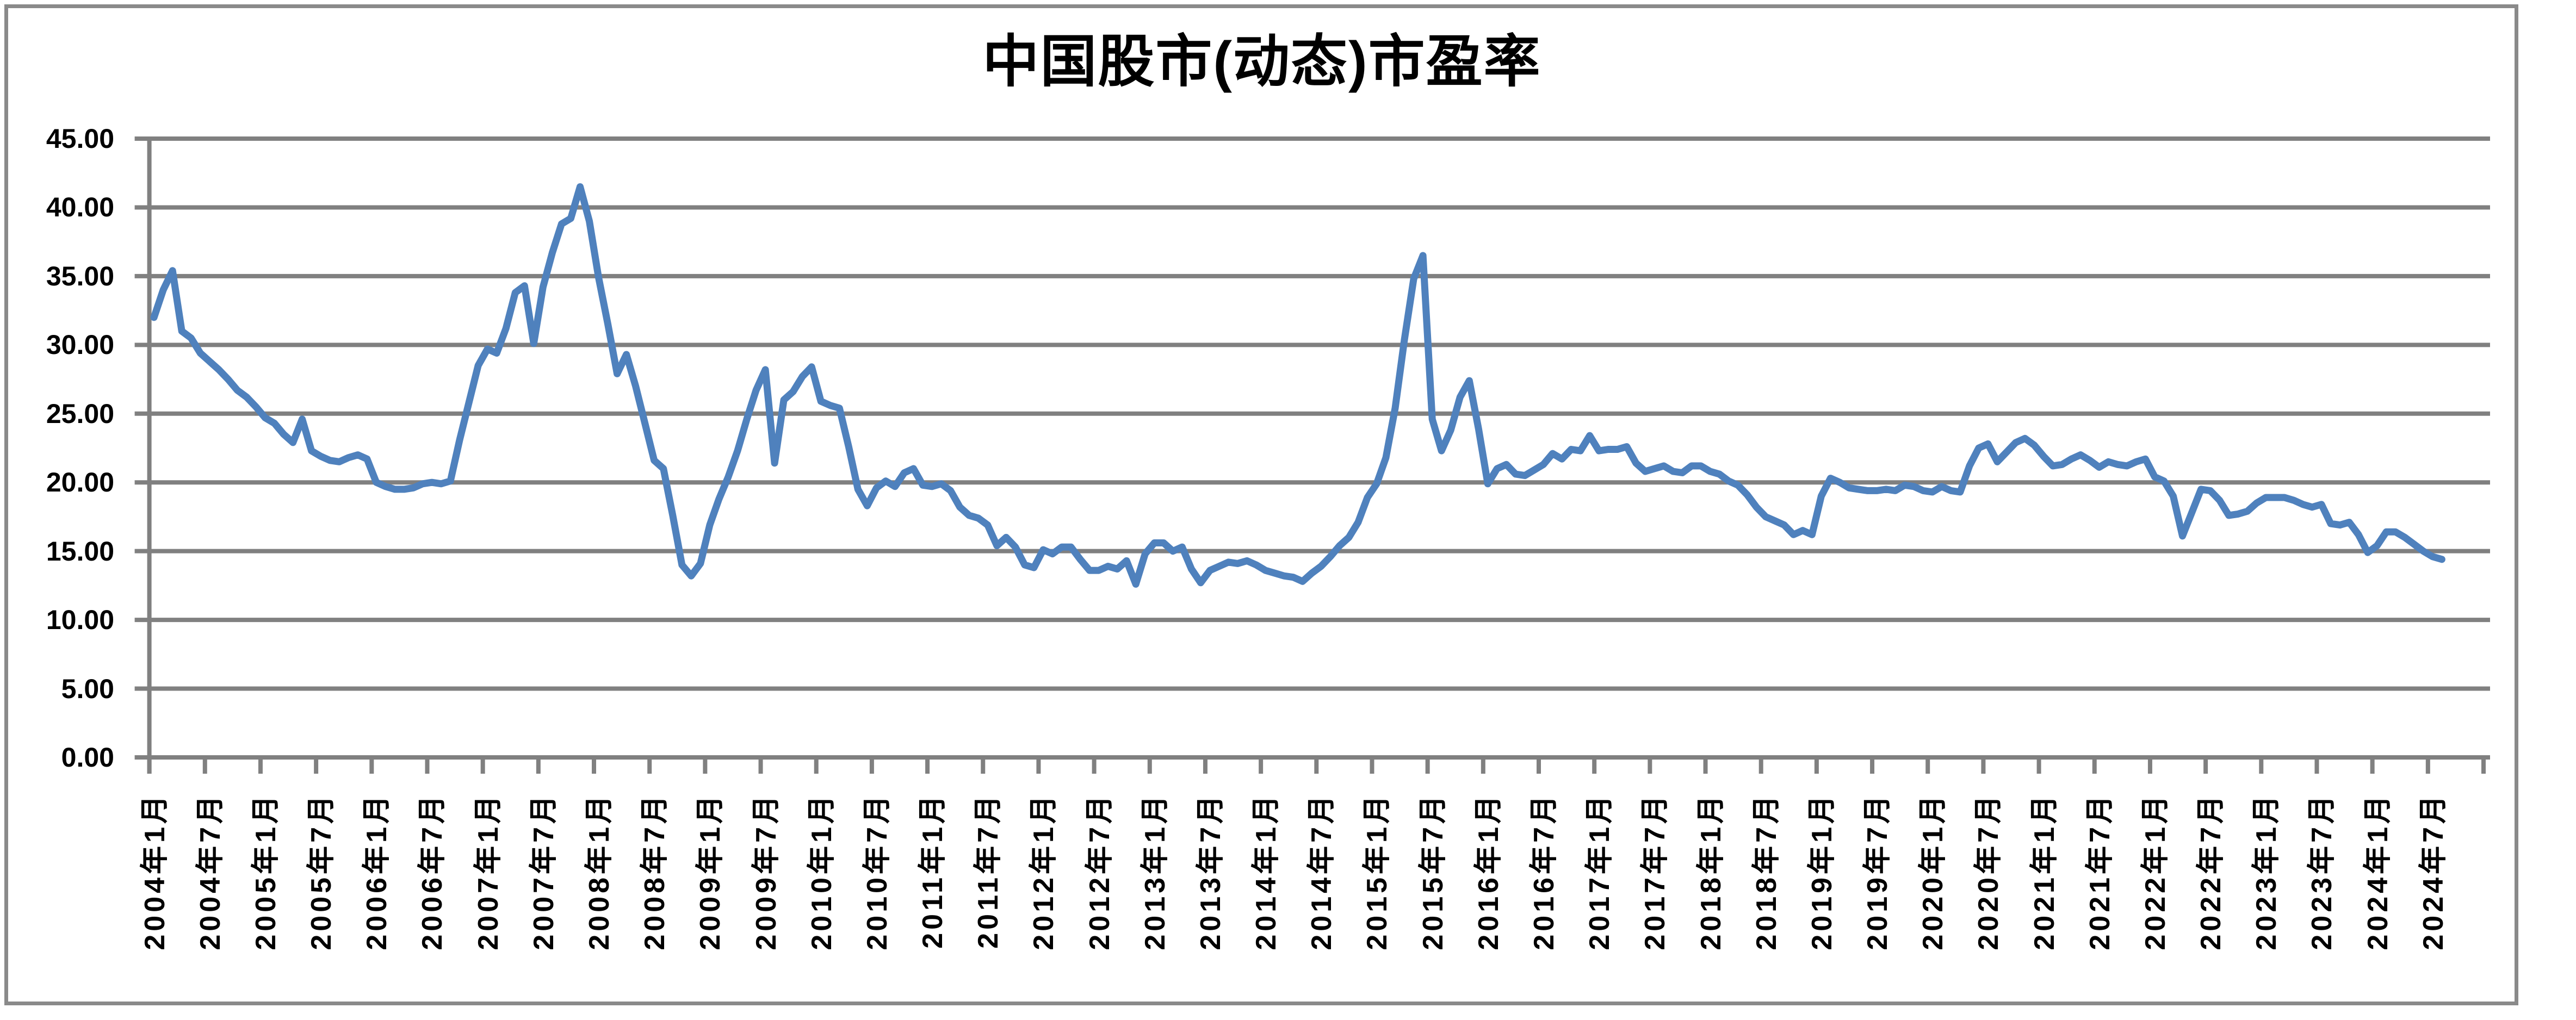 The height and width of the screenshot is (1020, 2576). What do you see at coordinates (1711, 871) in the screenshot?
I see `x-axis-label: 2018年1月` at bounding box center [1711, 871].